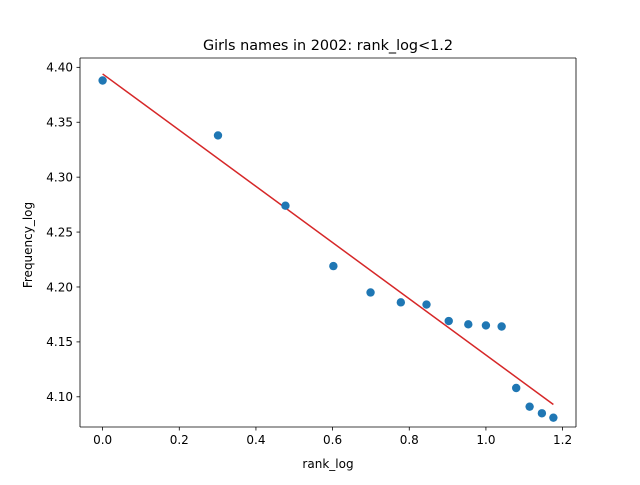 This screenshot has height=485, width=640. I want to click on y-tick-label: 4.40, so click(59, 68).